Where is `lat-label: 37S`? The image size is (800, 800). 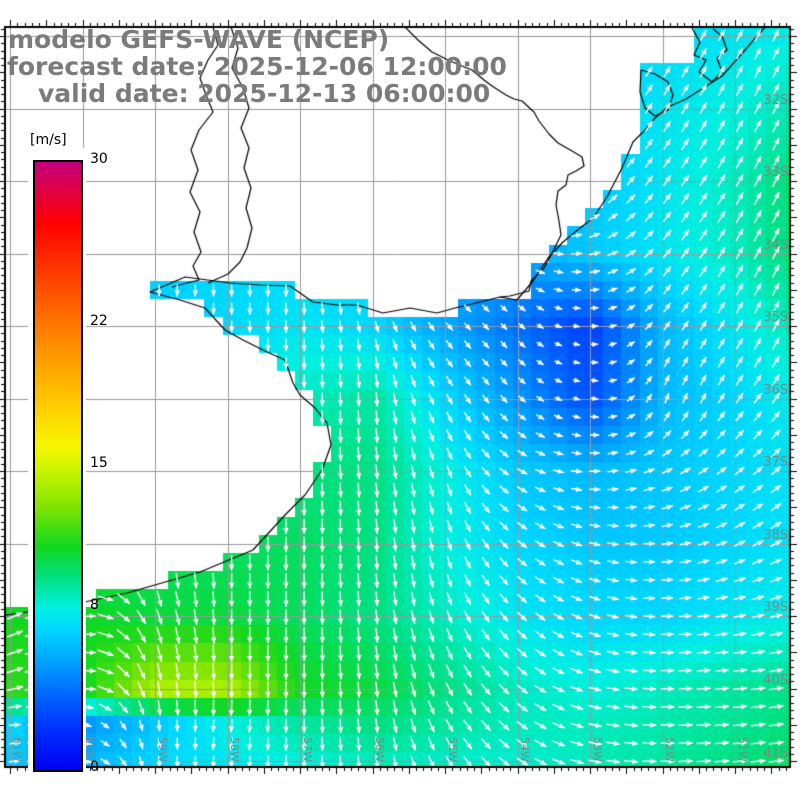 lat-label: 37S is located at coordinates (775, 462).